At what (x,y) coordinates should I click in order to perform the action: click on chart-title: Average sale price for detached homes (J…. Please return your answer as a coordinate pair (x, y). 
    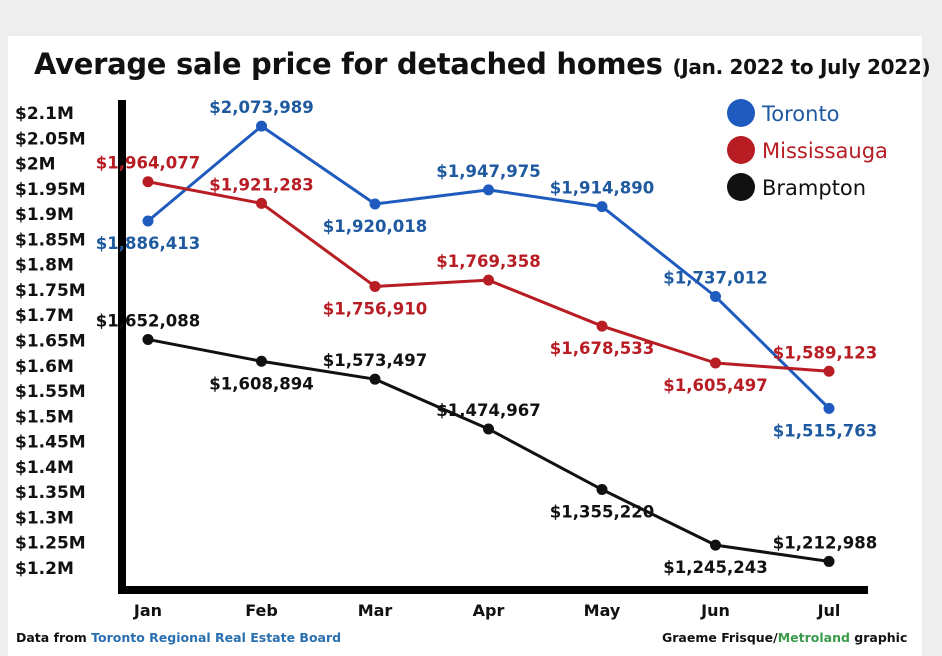
    Looking at the image, I should click on (482, 64).